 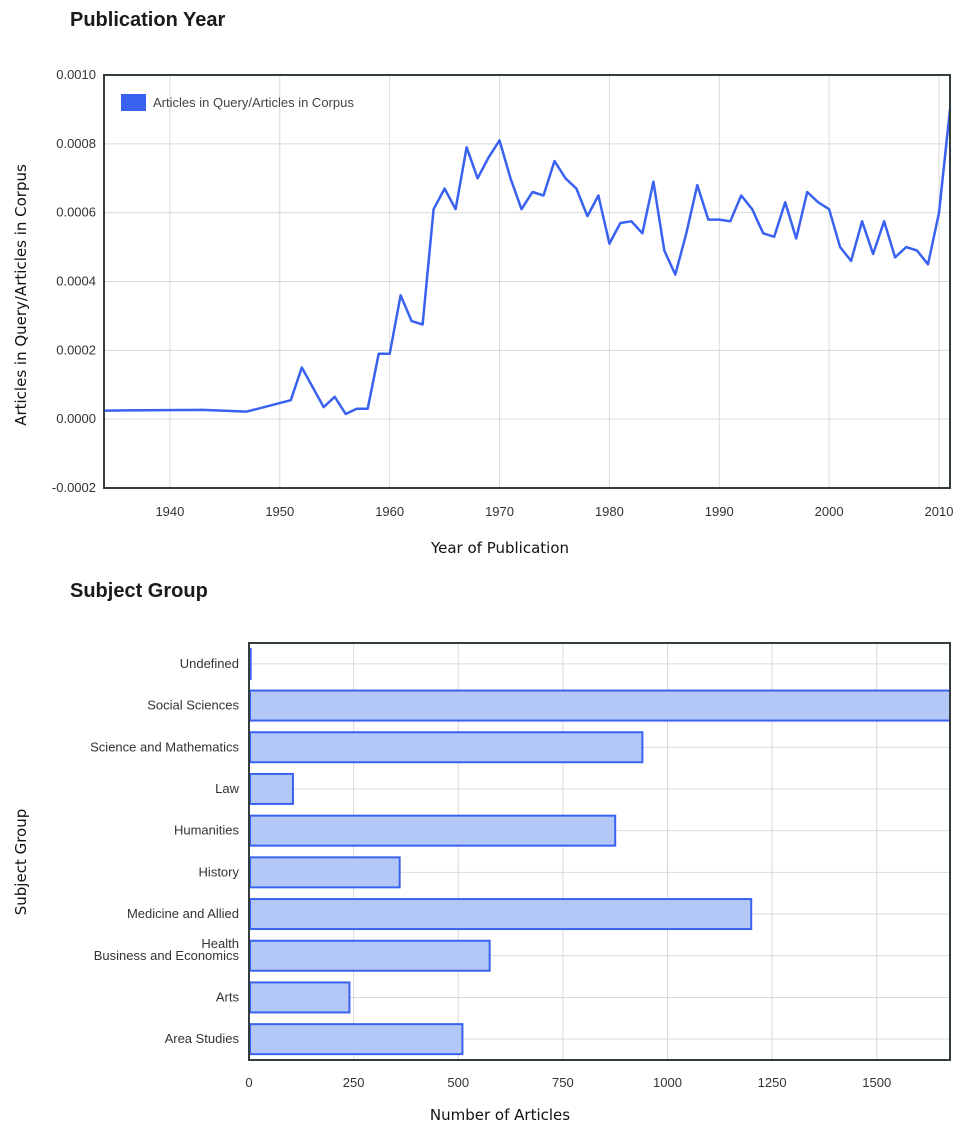 I want to click on line-chart-x-axis-label: Year of Publication, so click(x=499, y=548).